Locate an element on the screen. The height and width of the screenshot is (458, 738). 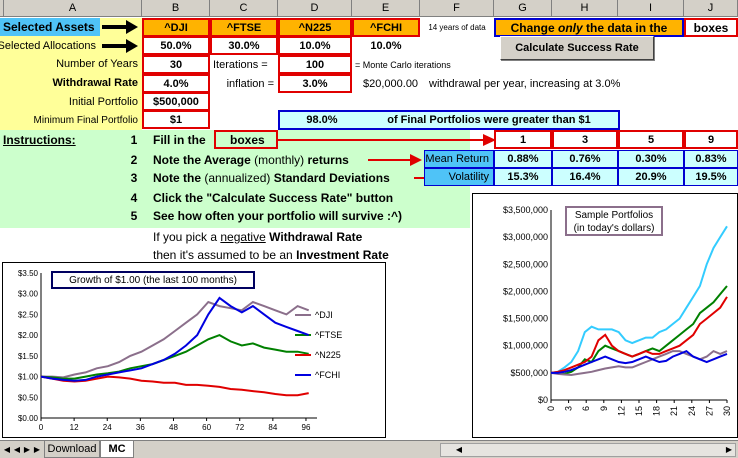
allocation-input-n225: 10.0% is located at coordinates (315, 45).